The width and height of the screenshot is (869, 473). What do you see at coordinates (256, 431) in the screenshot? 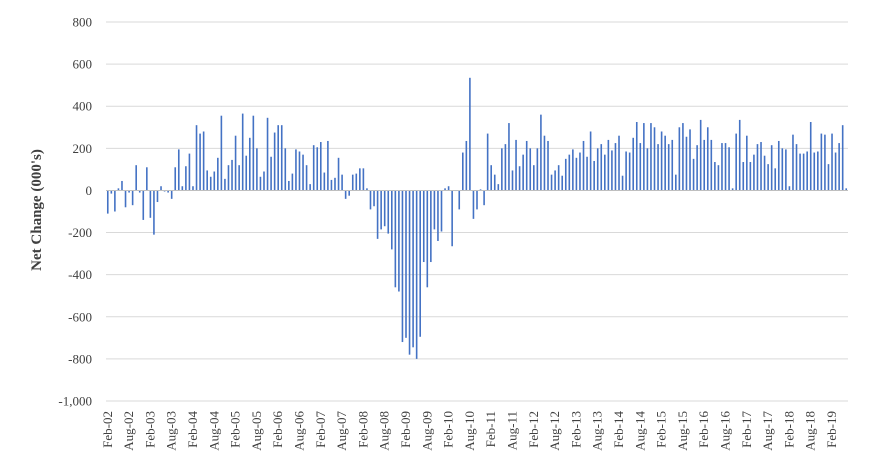
I see `x-tick-label: Aug-05` at bounding box center [256, 431].